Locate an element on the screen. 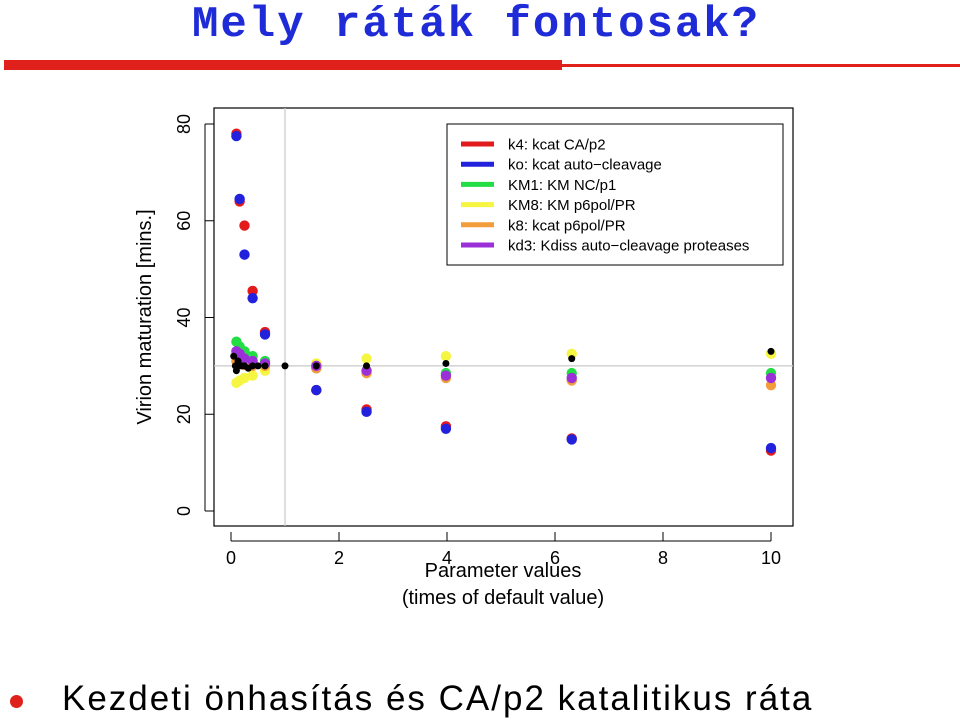 This screenshot has width=960, height=726. x-axis-label: Parameter values is located at coordinates (503, 571).